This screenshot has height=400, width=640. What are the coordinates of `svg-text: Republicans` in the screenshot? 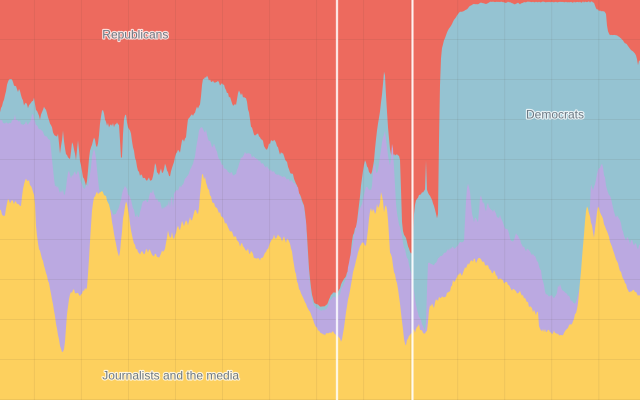 It's located at (135, 35).